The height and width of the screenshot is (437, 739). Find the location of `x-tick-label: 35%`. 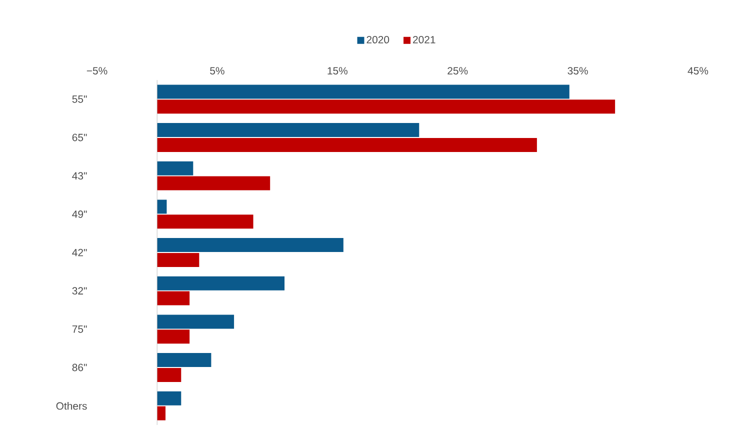

x-tick-label: 35% is located at coordinates (578, 70).